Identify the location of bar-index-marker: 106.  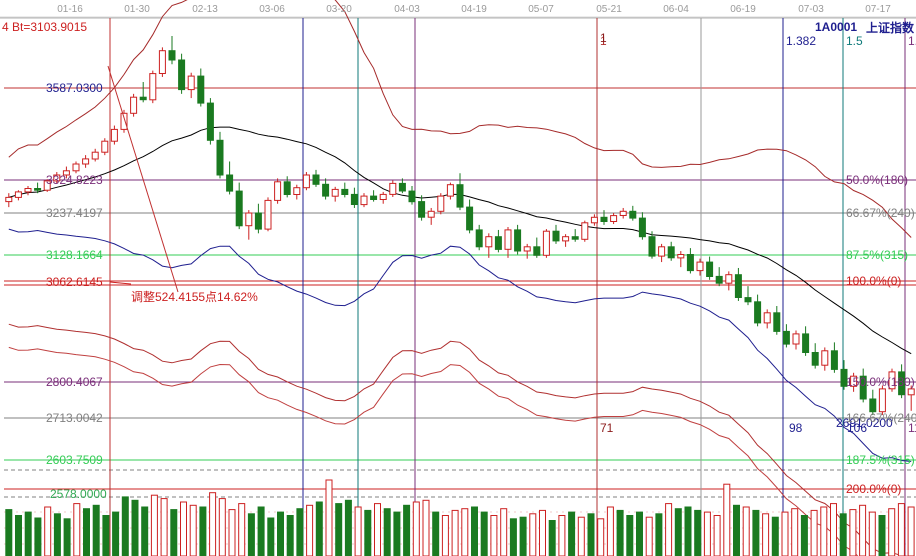
(857, 428).